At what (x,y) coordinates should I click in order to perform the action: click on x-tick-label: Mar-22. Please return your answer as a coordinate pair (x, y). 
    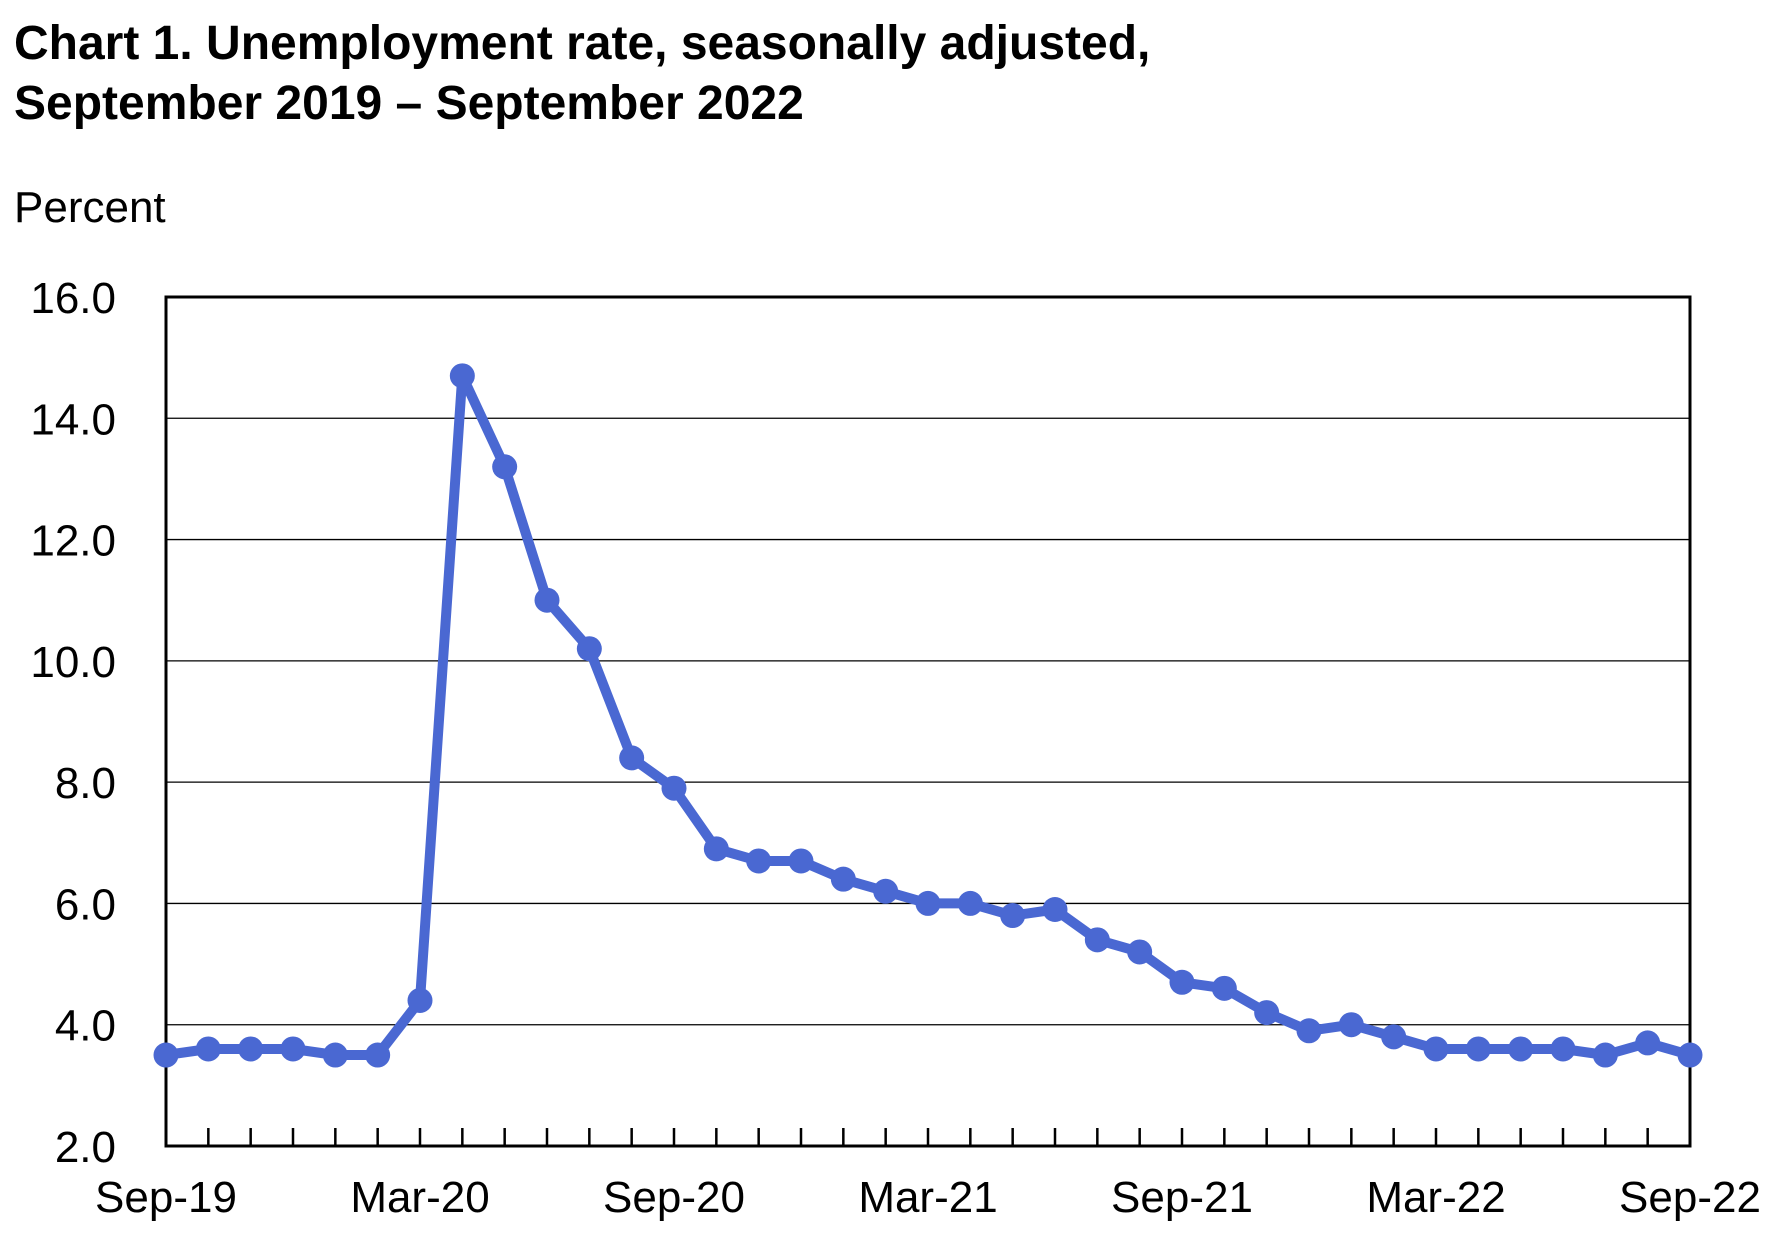
    Looking at the image, I should click on (1435, 1197).